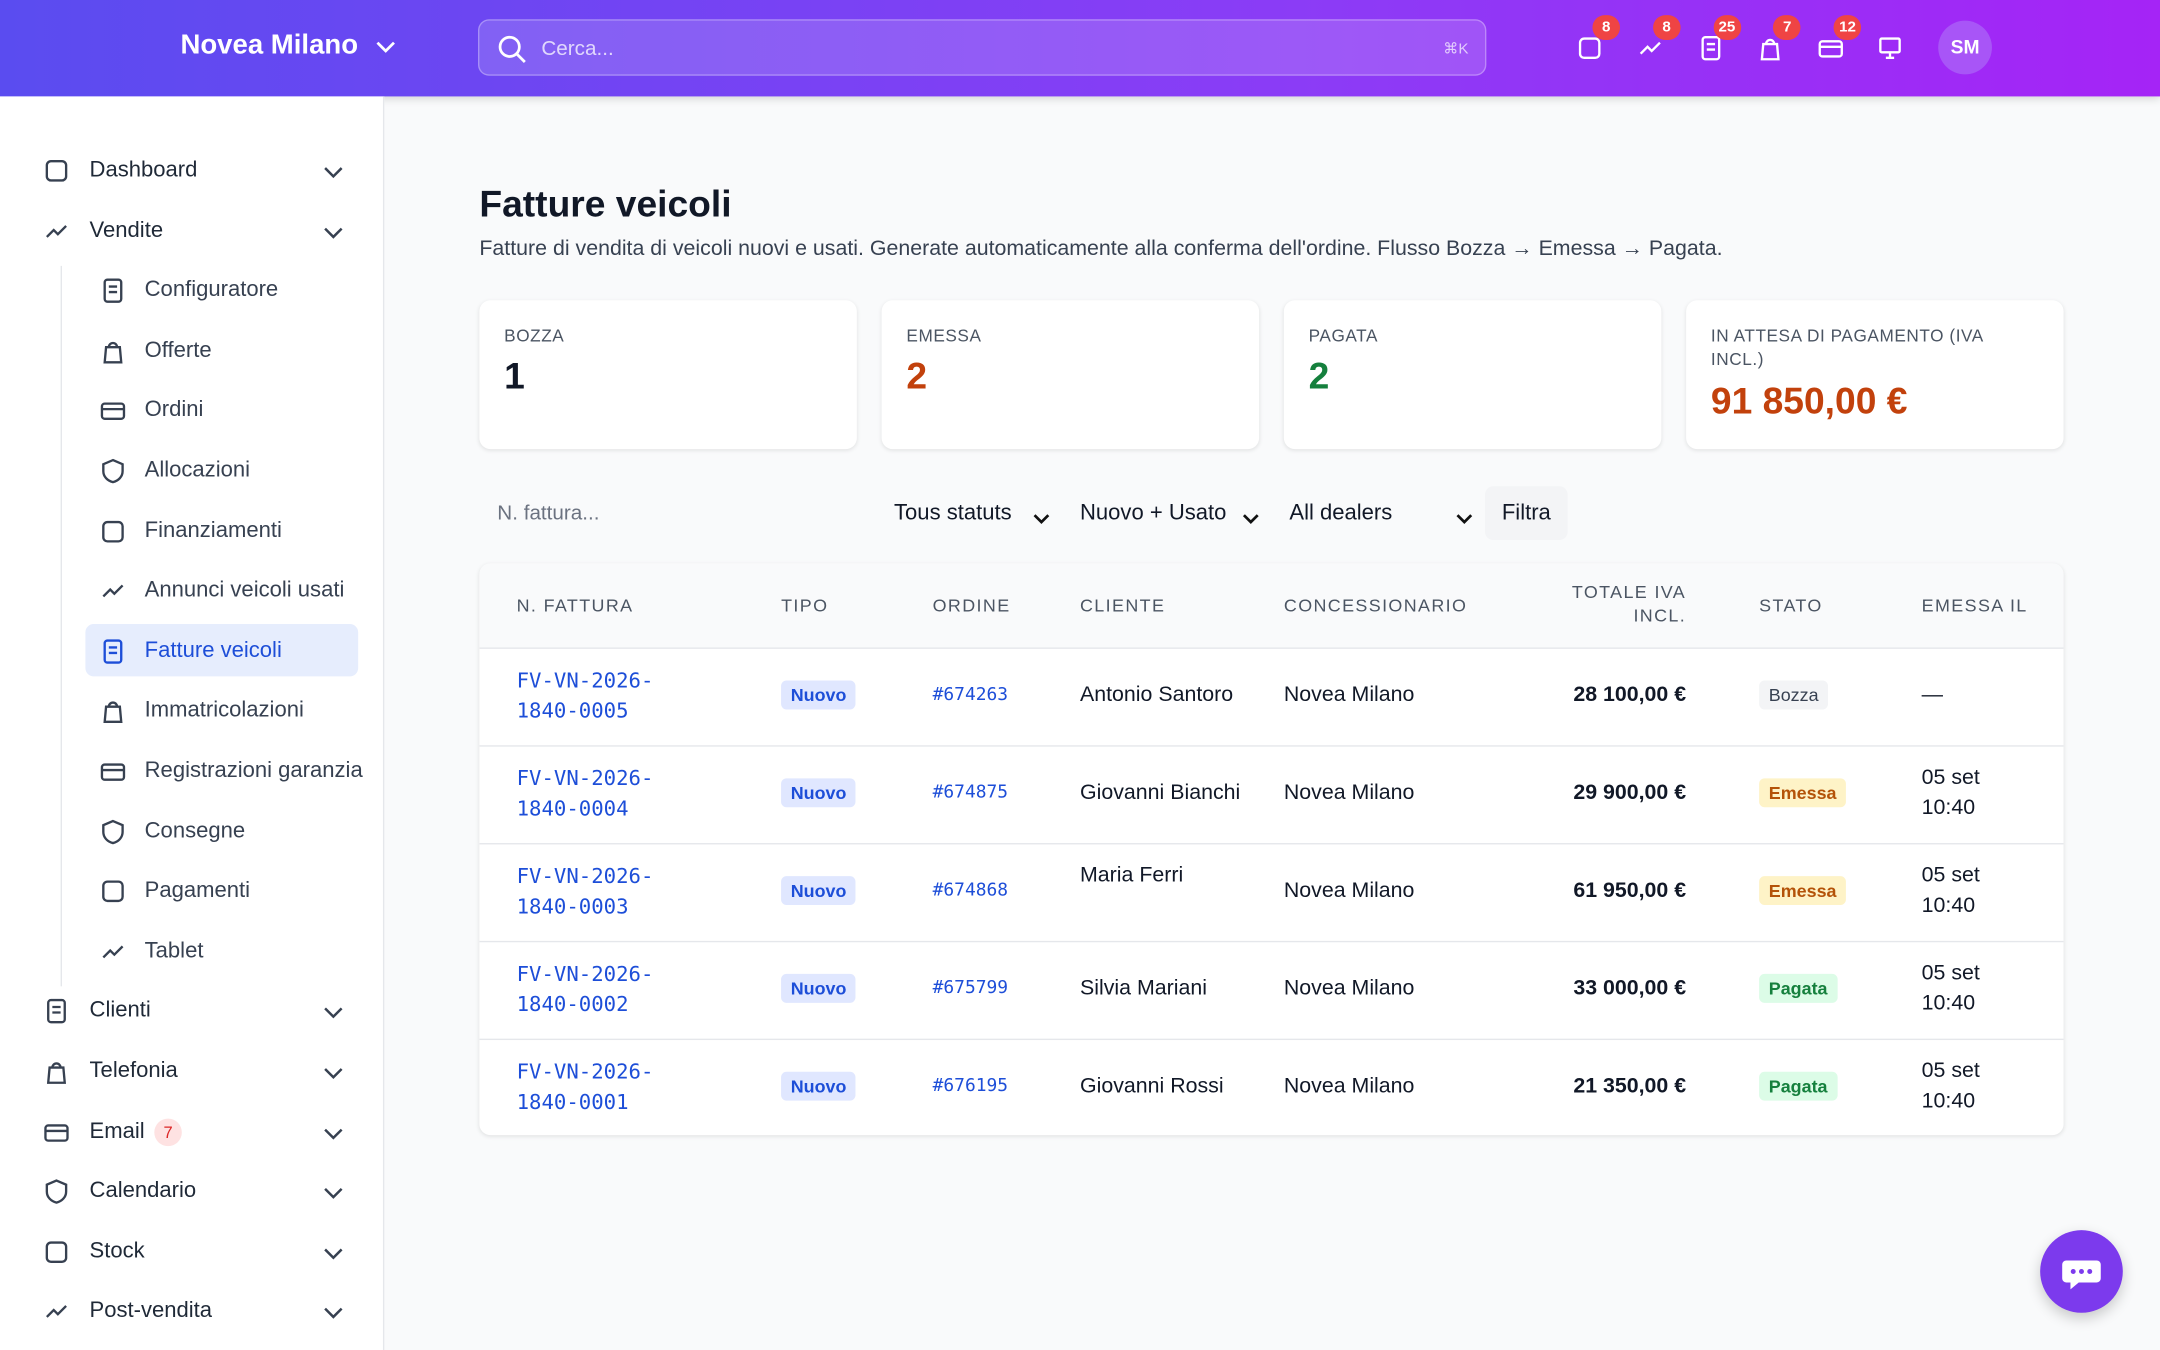 The width and height of the screenshot is (2160, 1350). I want to click on nav-guide, so click(61, 626).